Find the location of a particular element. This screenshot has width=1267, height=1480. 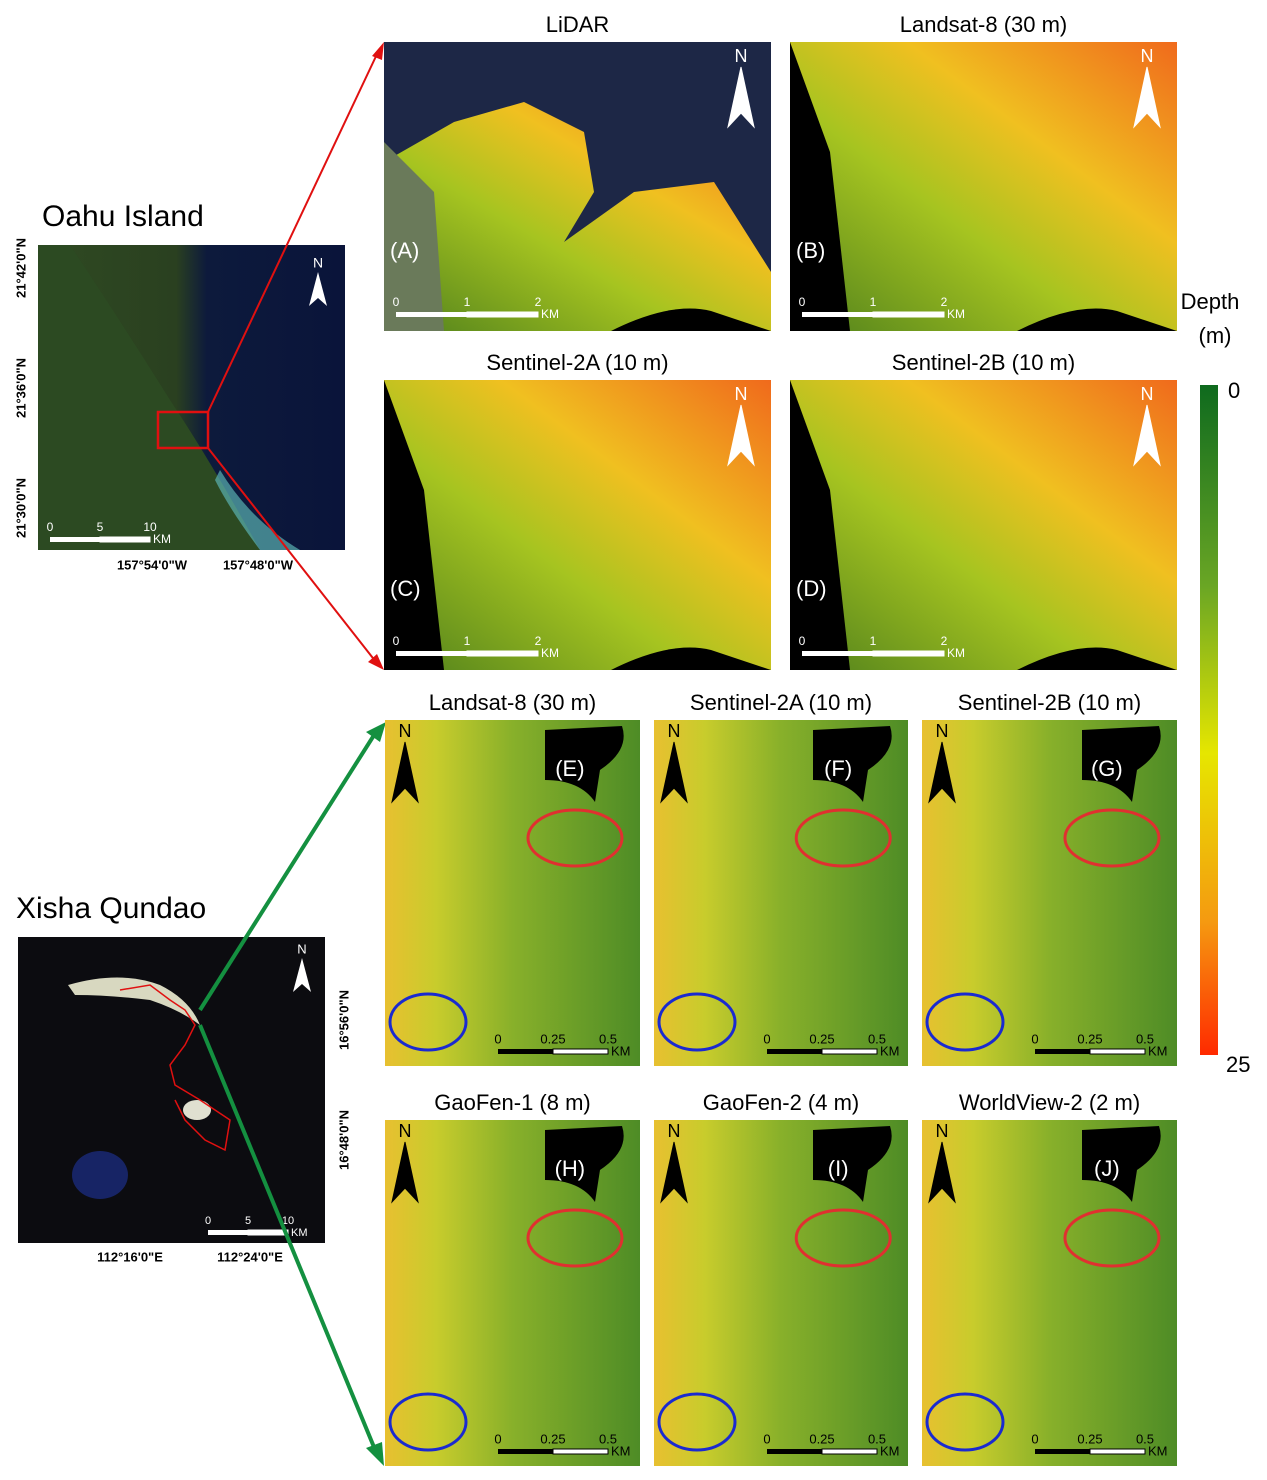

panel-label: (I) is located at coordinates (838, 1168).